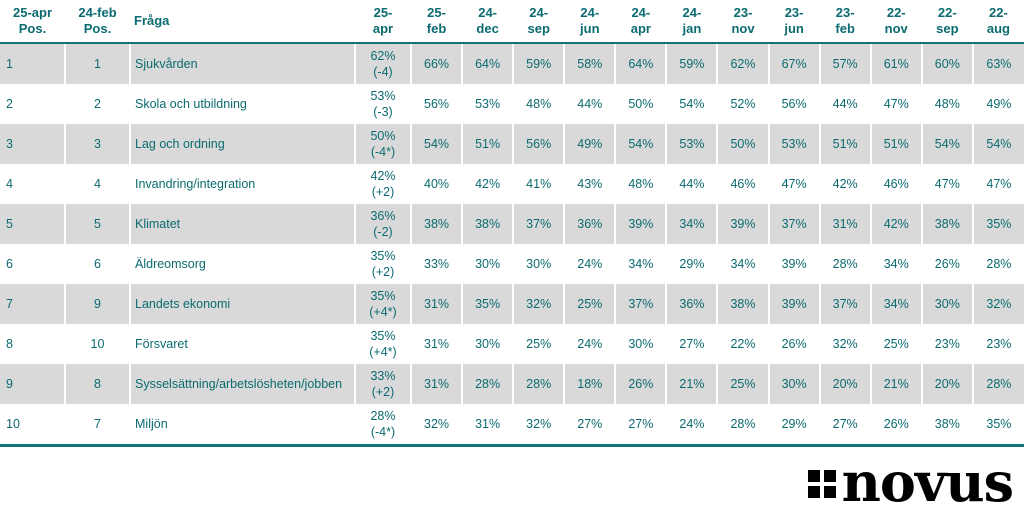  Describe the element at coordinates (895, 63) in the screenshot. I see `value-cell: 61%` at that location.